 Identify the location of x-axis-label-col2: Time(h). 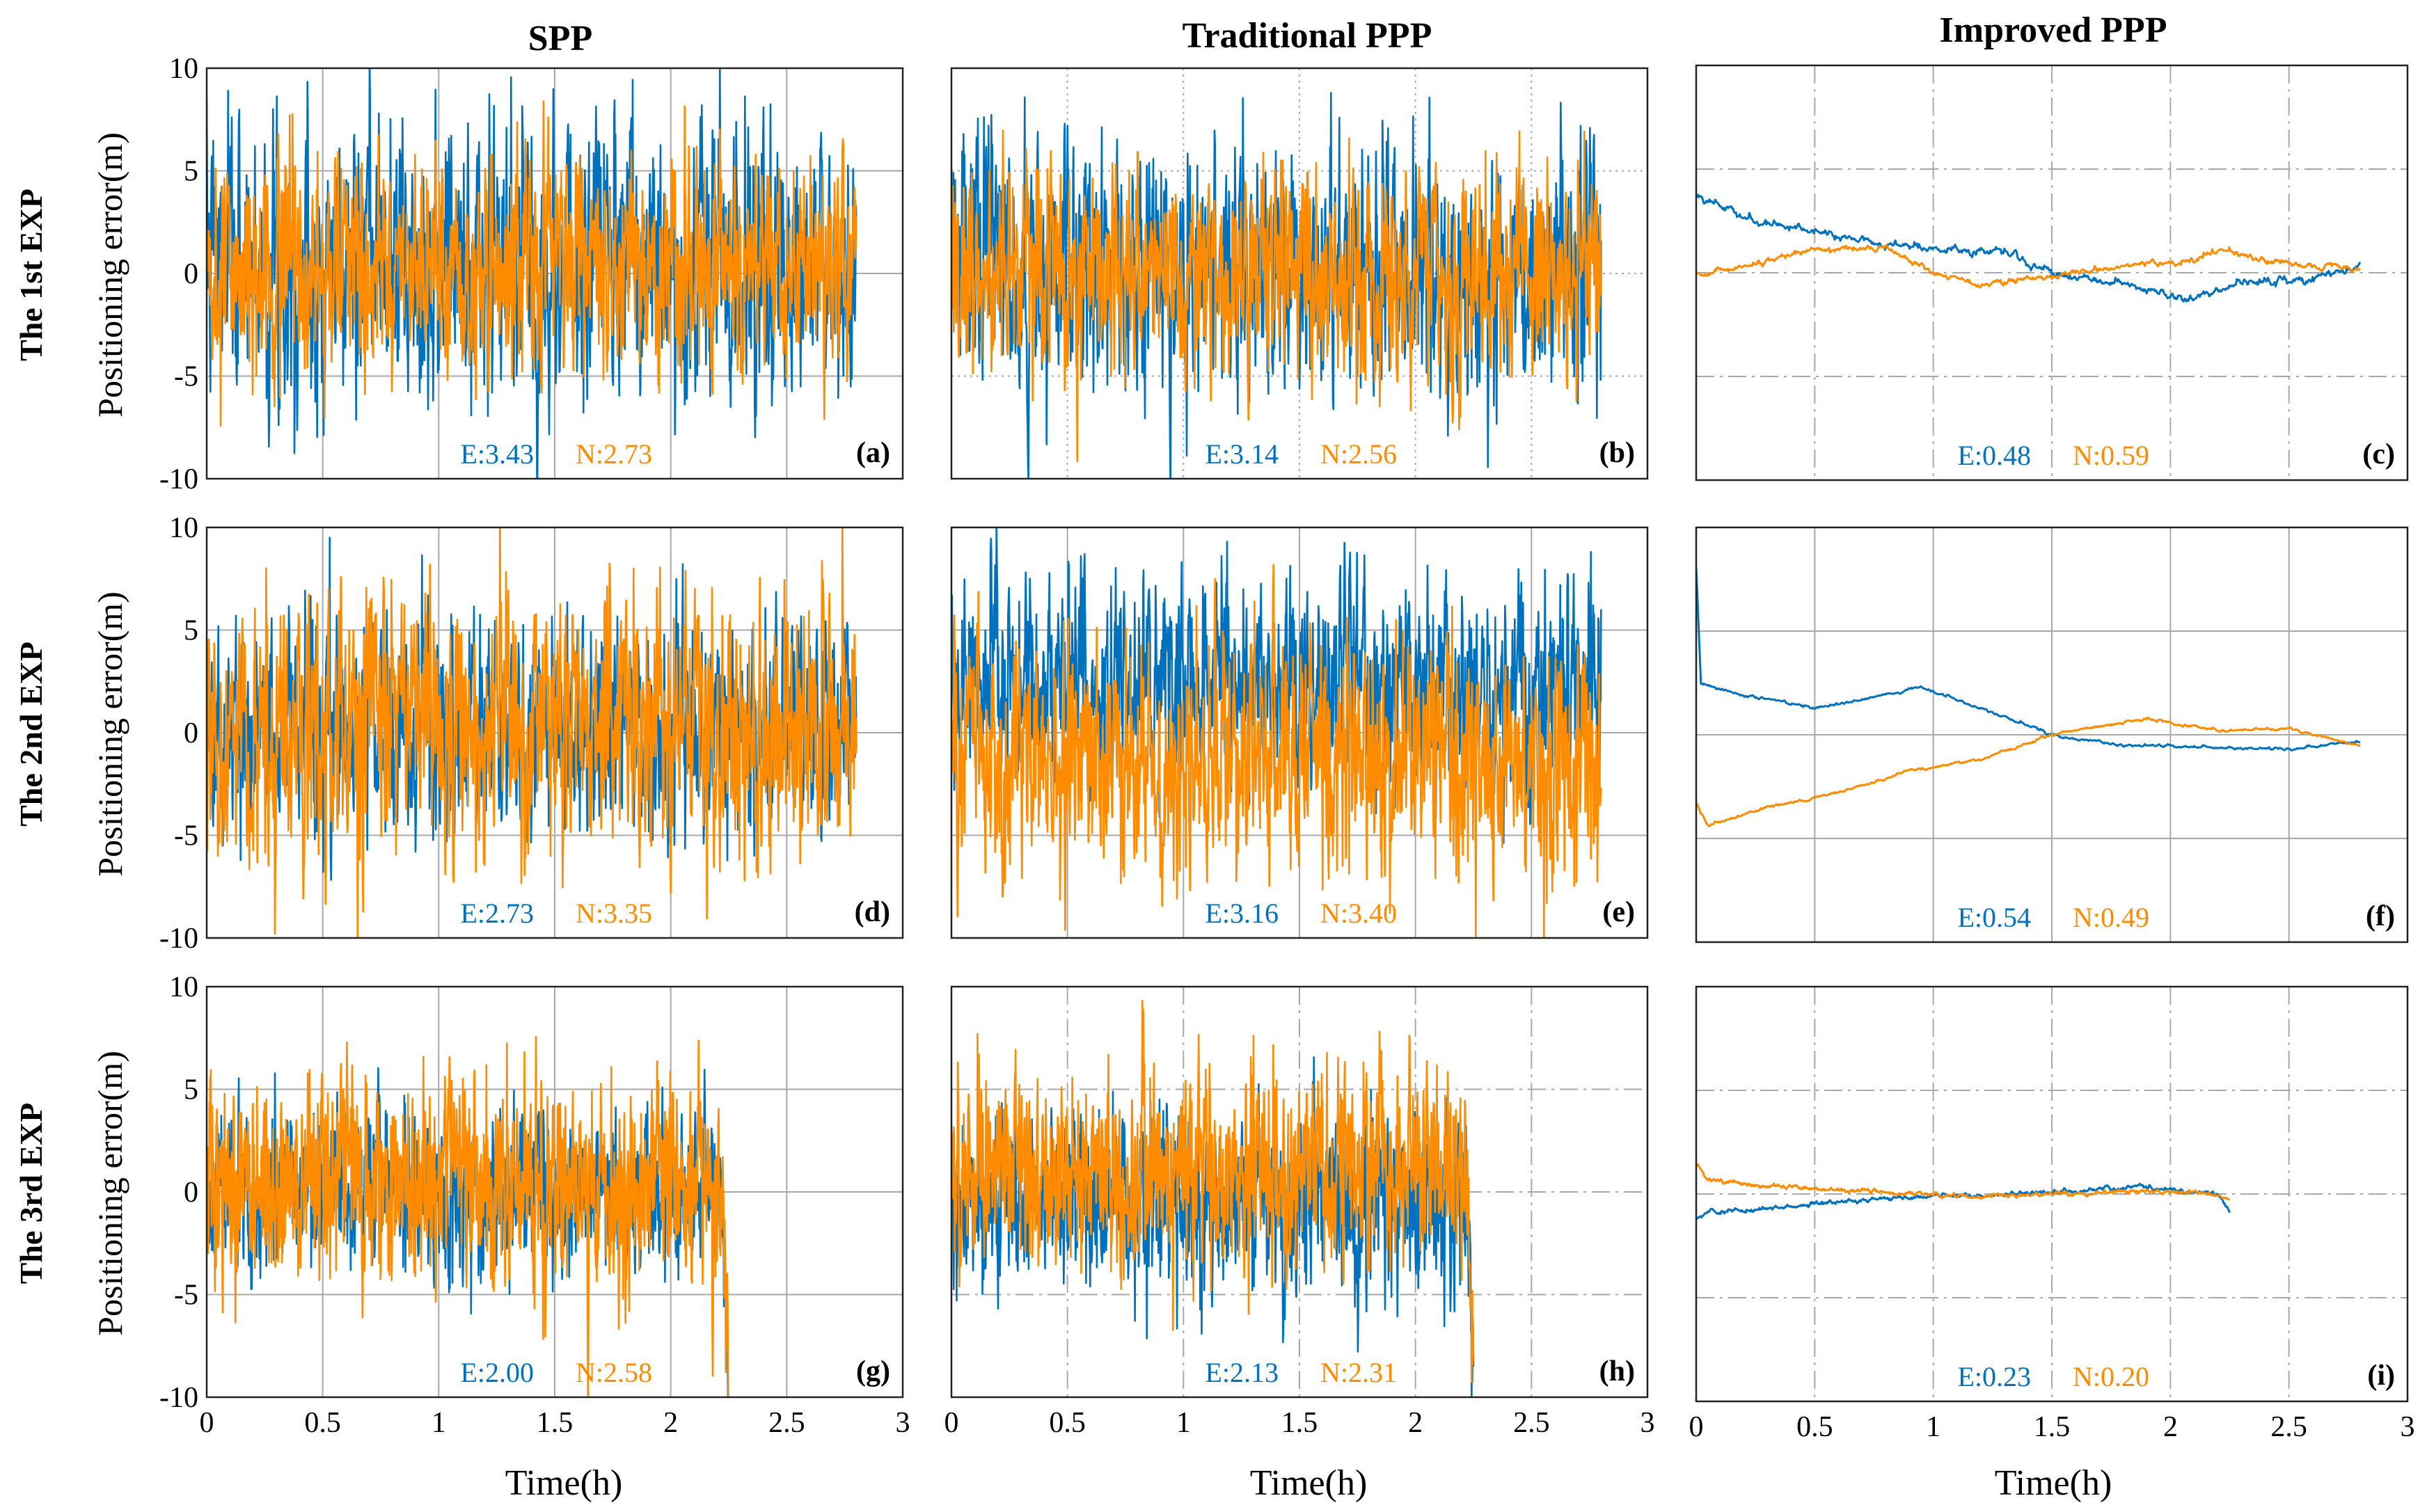
(1309, 1483).